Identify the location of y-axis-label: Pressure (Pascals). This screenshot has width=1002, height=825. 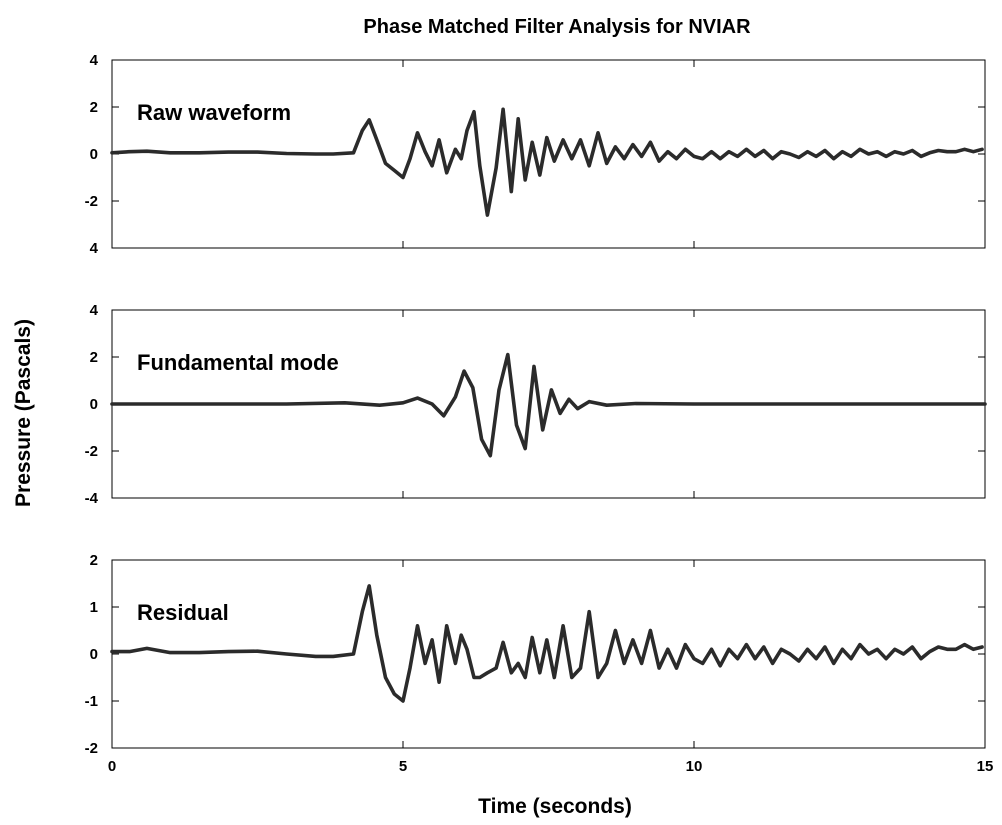
(23, 413).